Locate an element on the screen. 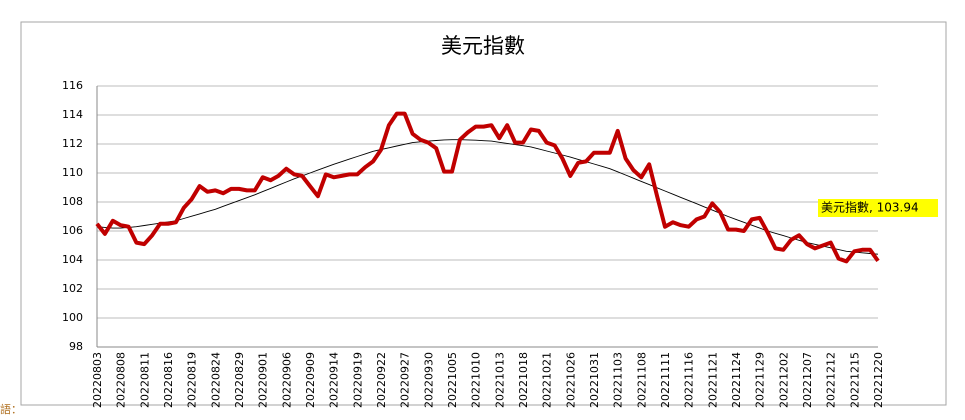  x-tick-label: 20221010 is located at coordinates (476, 380).